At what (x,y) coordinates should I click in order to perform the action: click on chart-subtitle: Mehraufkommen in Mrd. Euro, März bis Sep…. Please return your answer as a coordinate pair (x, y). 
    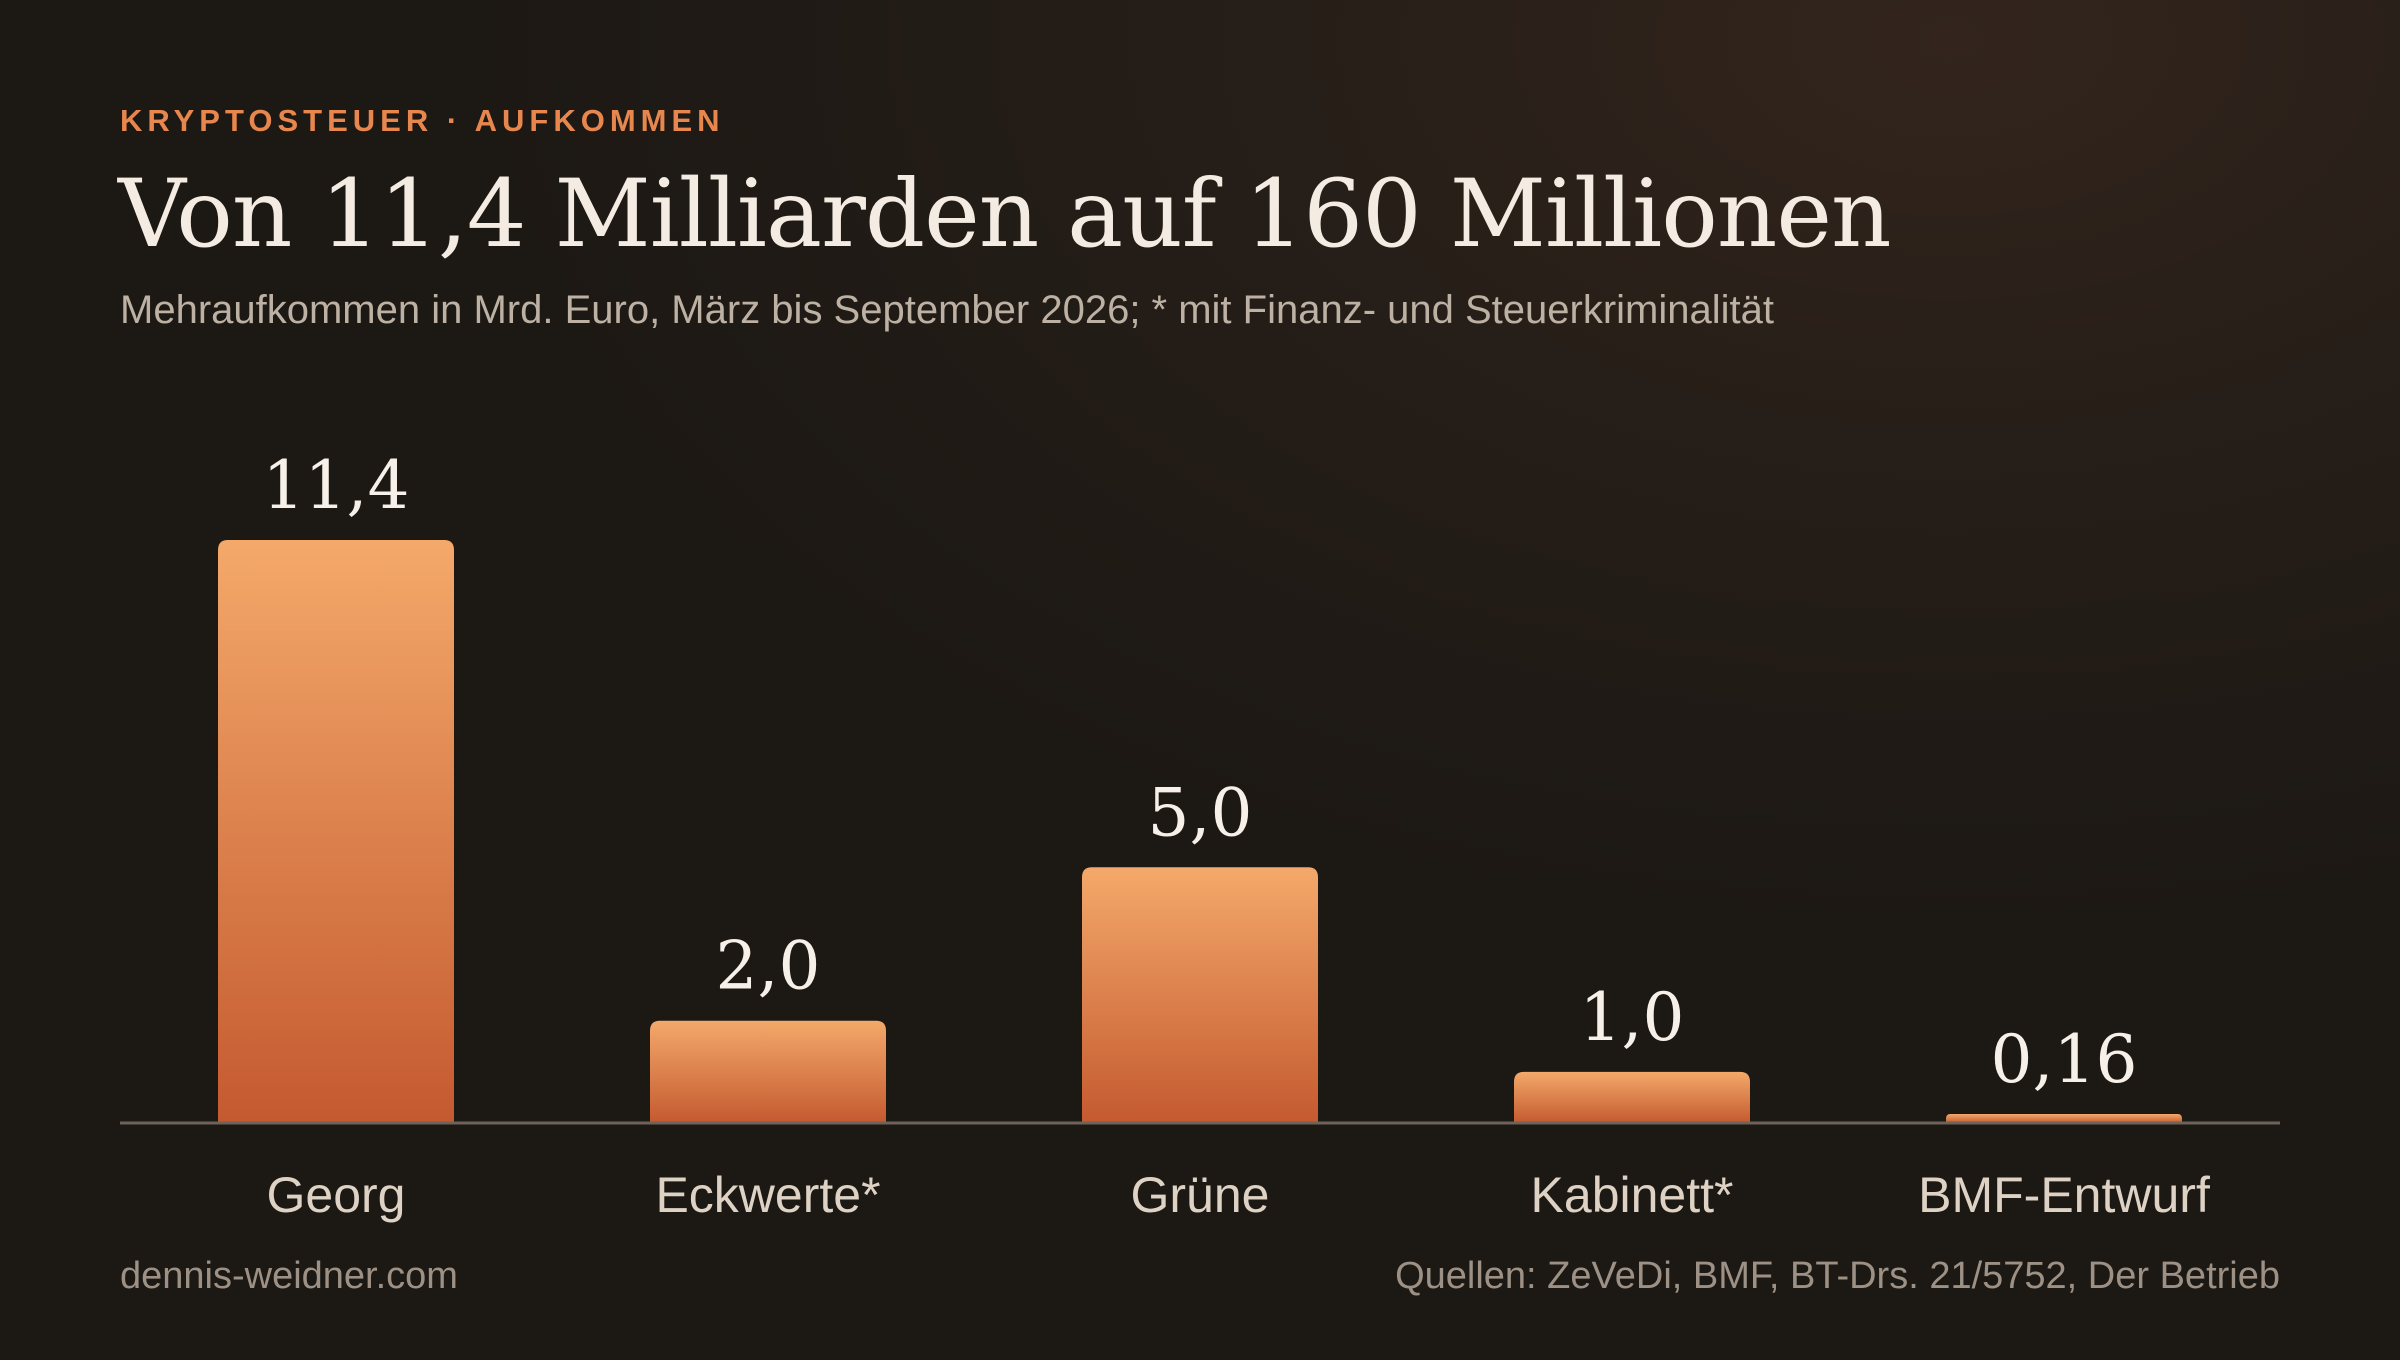
    Looking at the image, I should click on (947, 310).